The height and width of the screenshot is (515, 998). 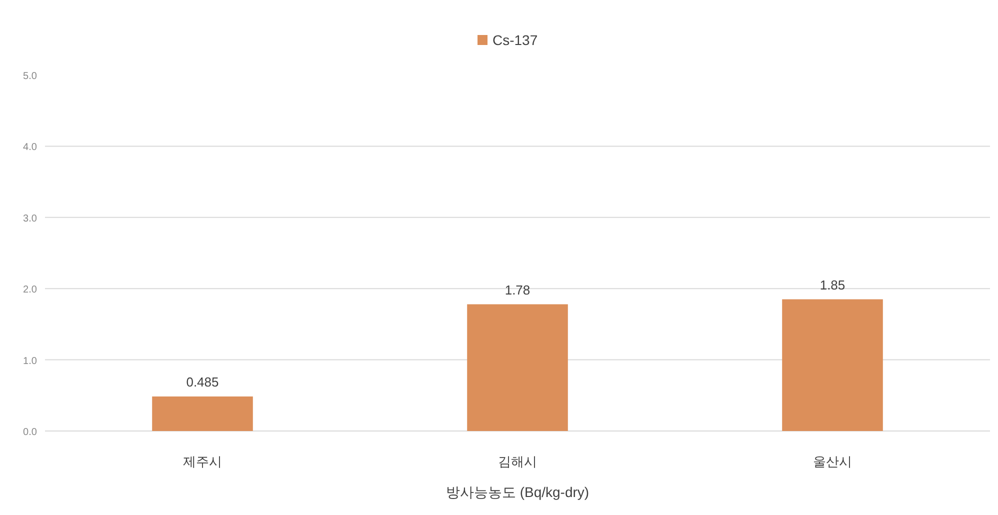 What do you see at coordinates (30, 148) in the screenshot?
I see `y-tick-label: 4.0` at bounding box center [30, 148].